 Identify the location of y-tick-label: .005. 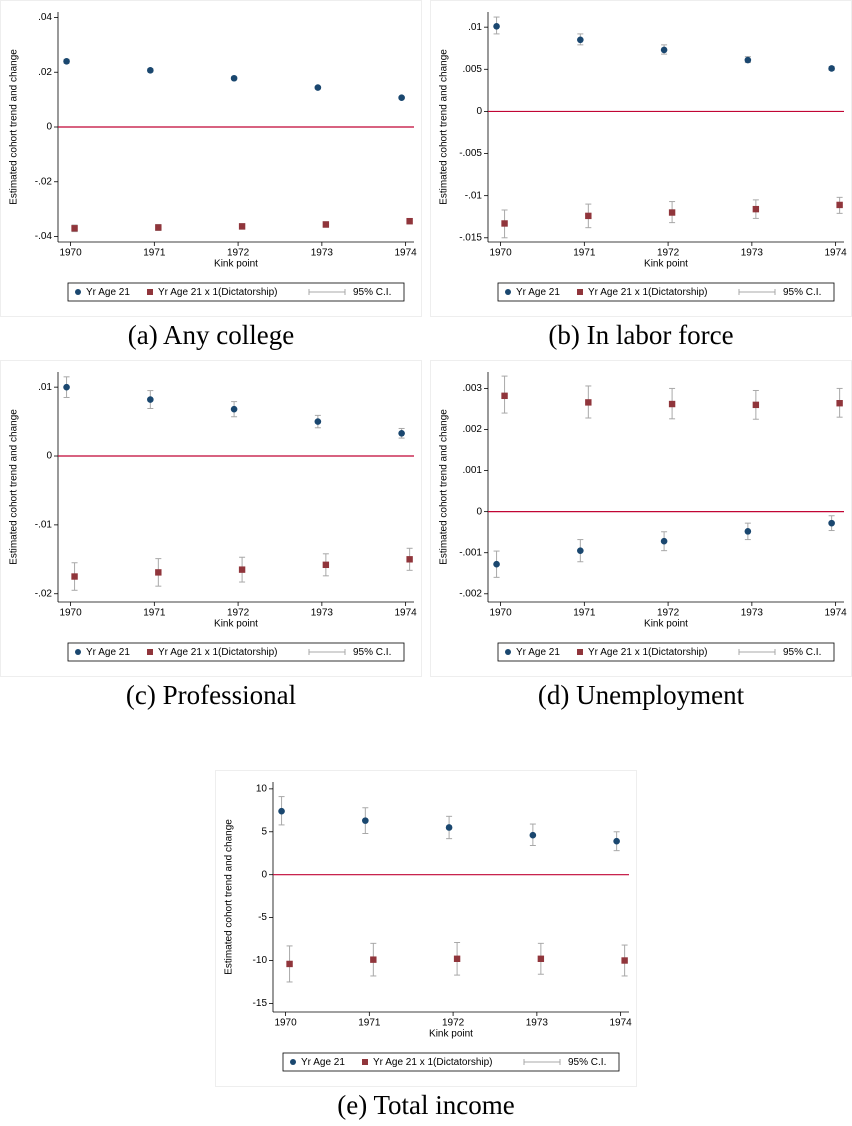
(473, 69).